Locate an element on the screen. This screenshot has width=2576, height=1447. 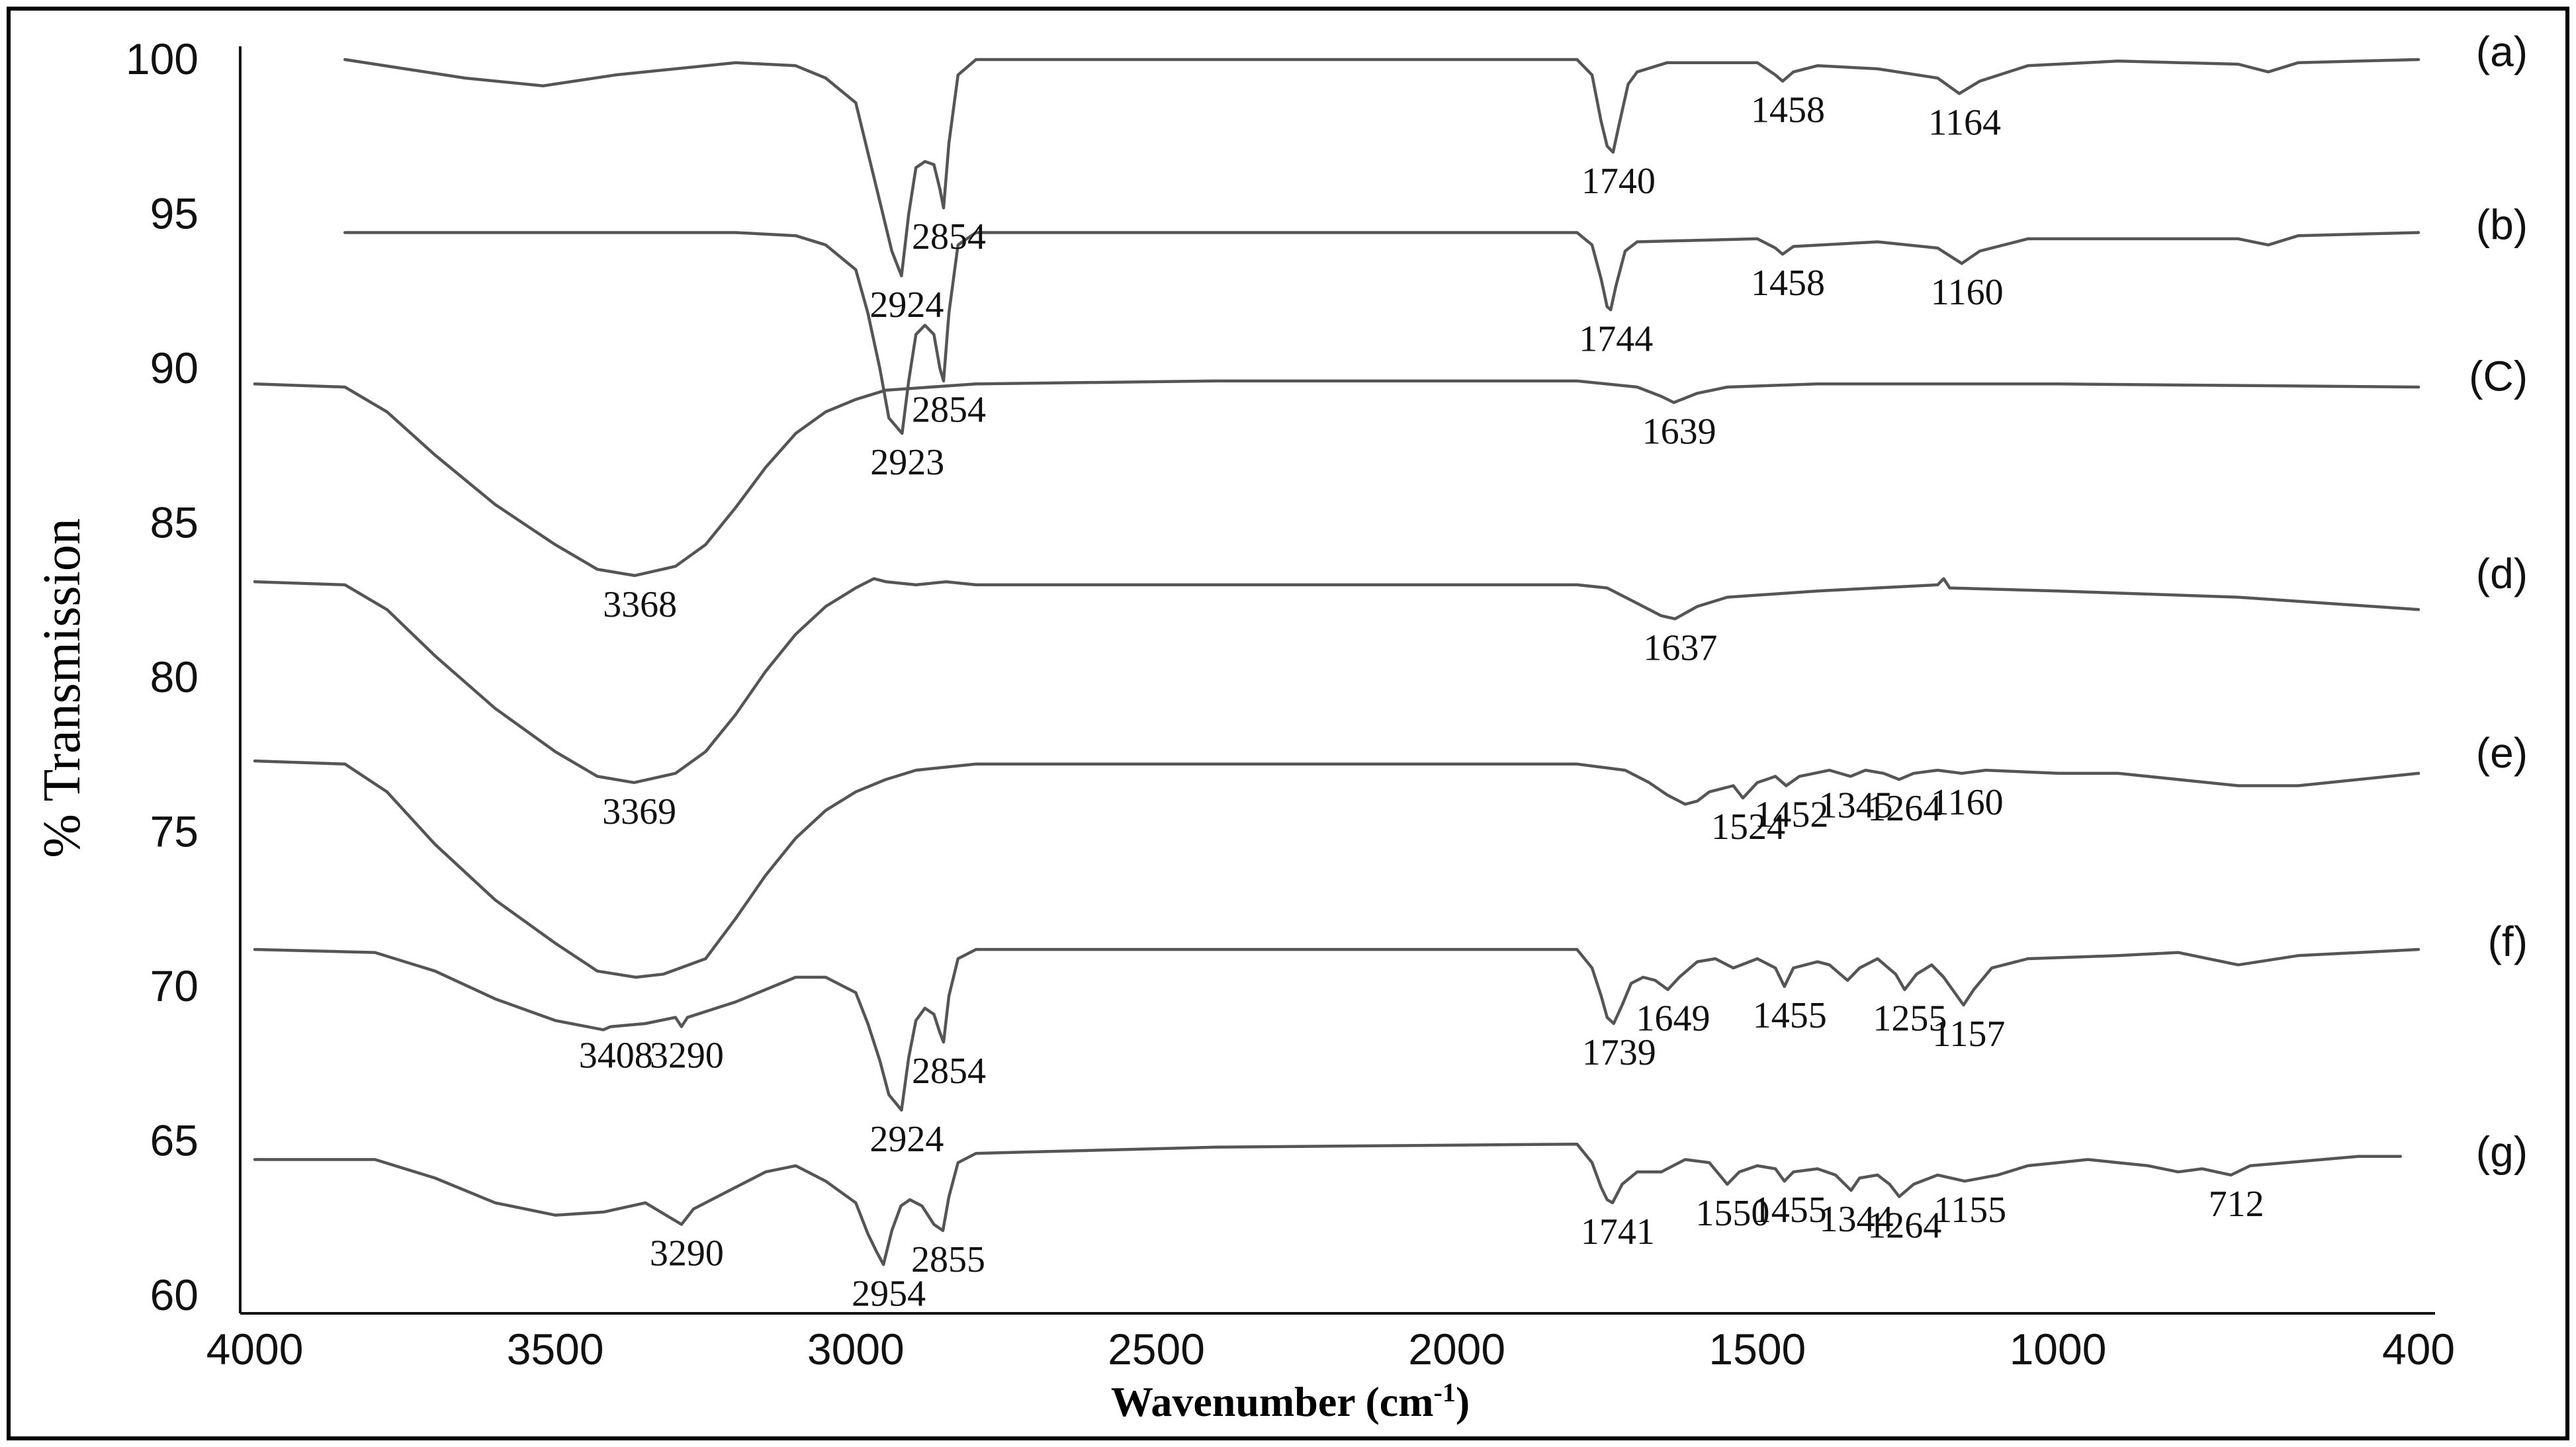
y-tick-label: 90 is located at coordinates (174, 368).